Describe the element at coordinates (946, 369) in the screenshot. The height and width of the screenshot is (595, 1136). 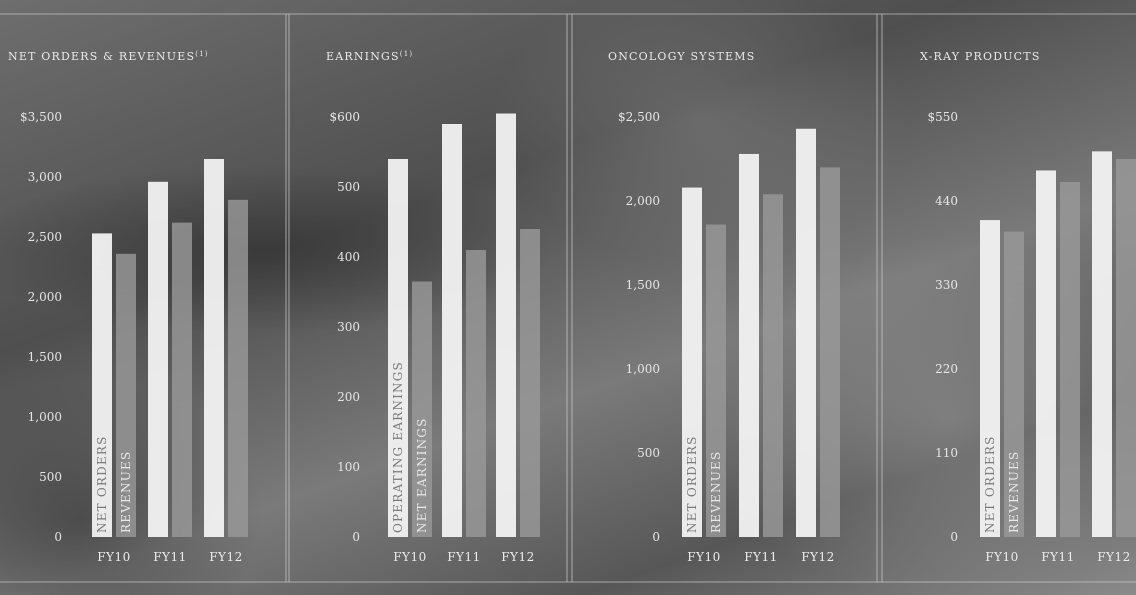
I see `y-tick-label: 220` at that location.